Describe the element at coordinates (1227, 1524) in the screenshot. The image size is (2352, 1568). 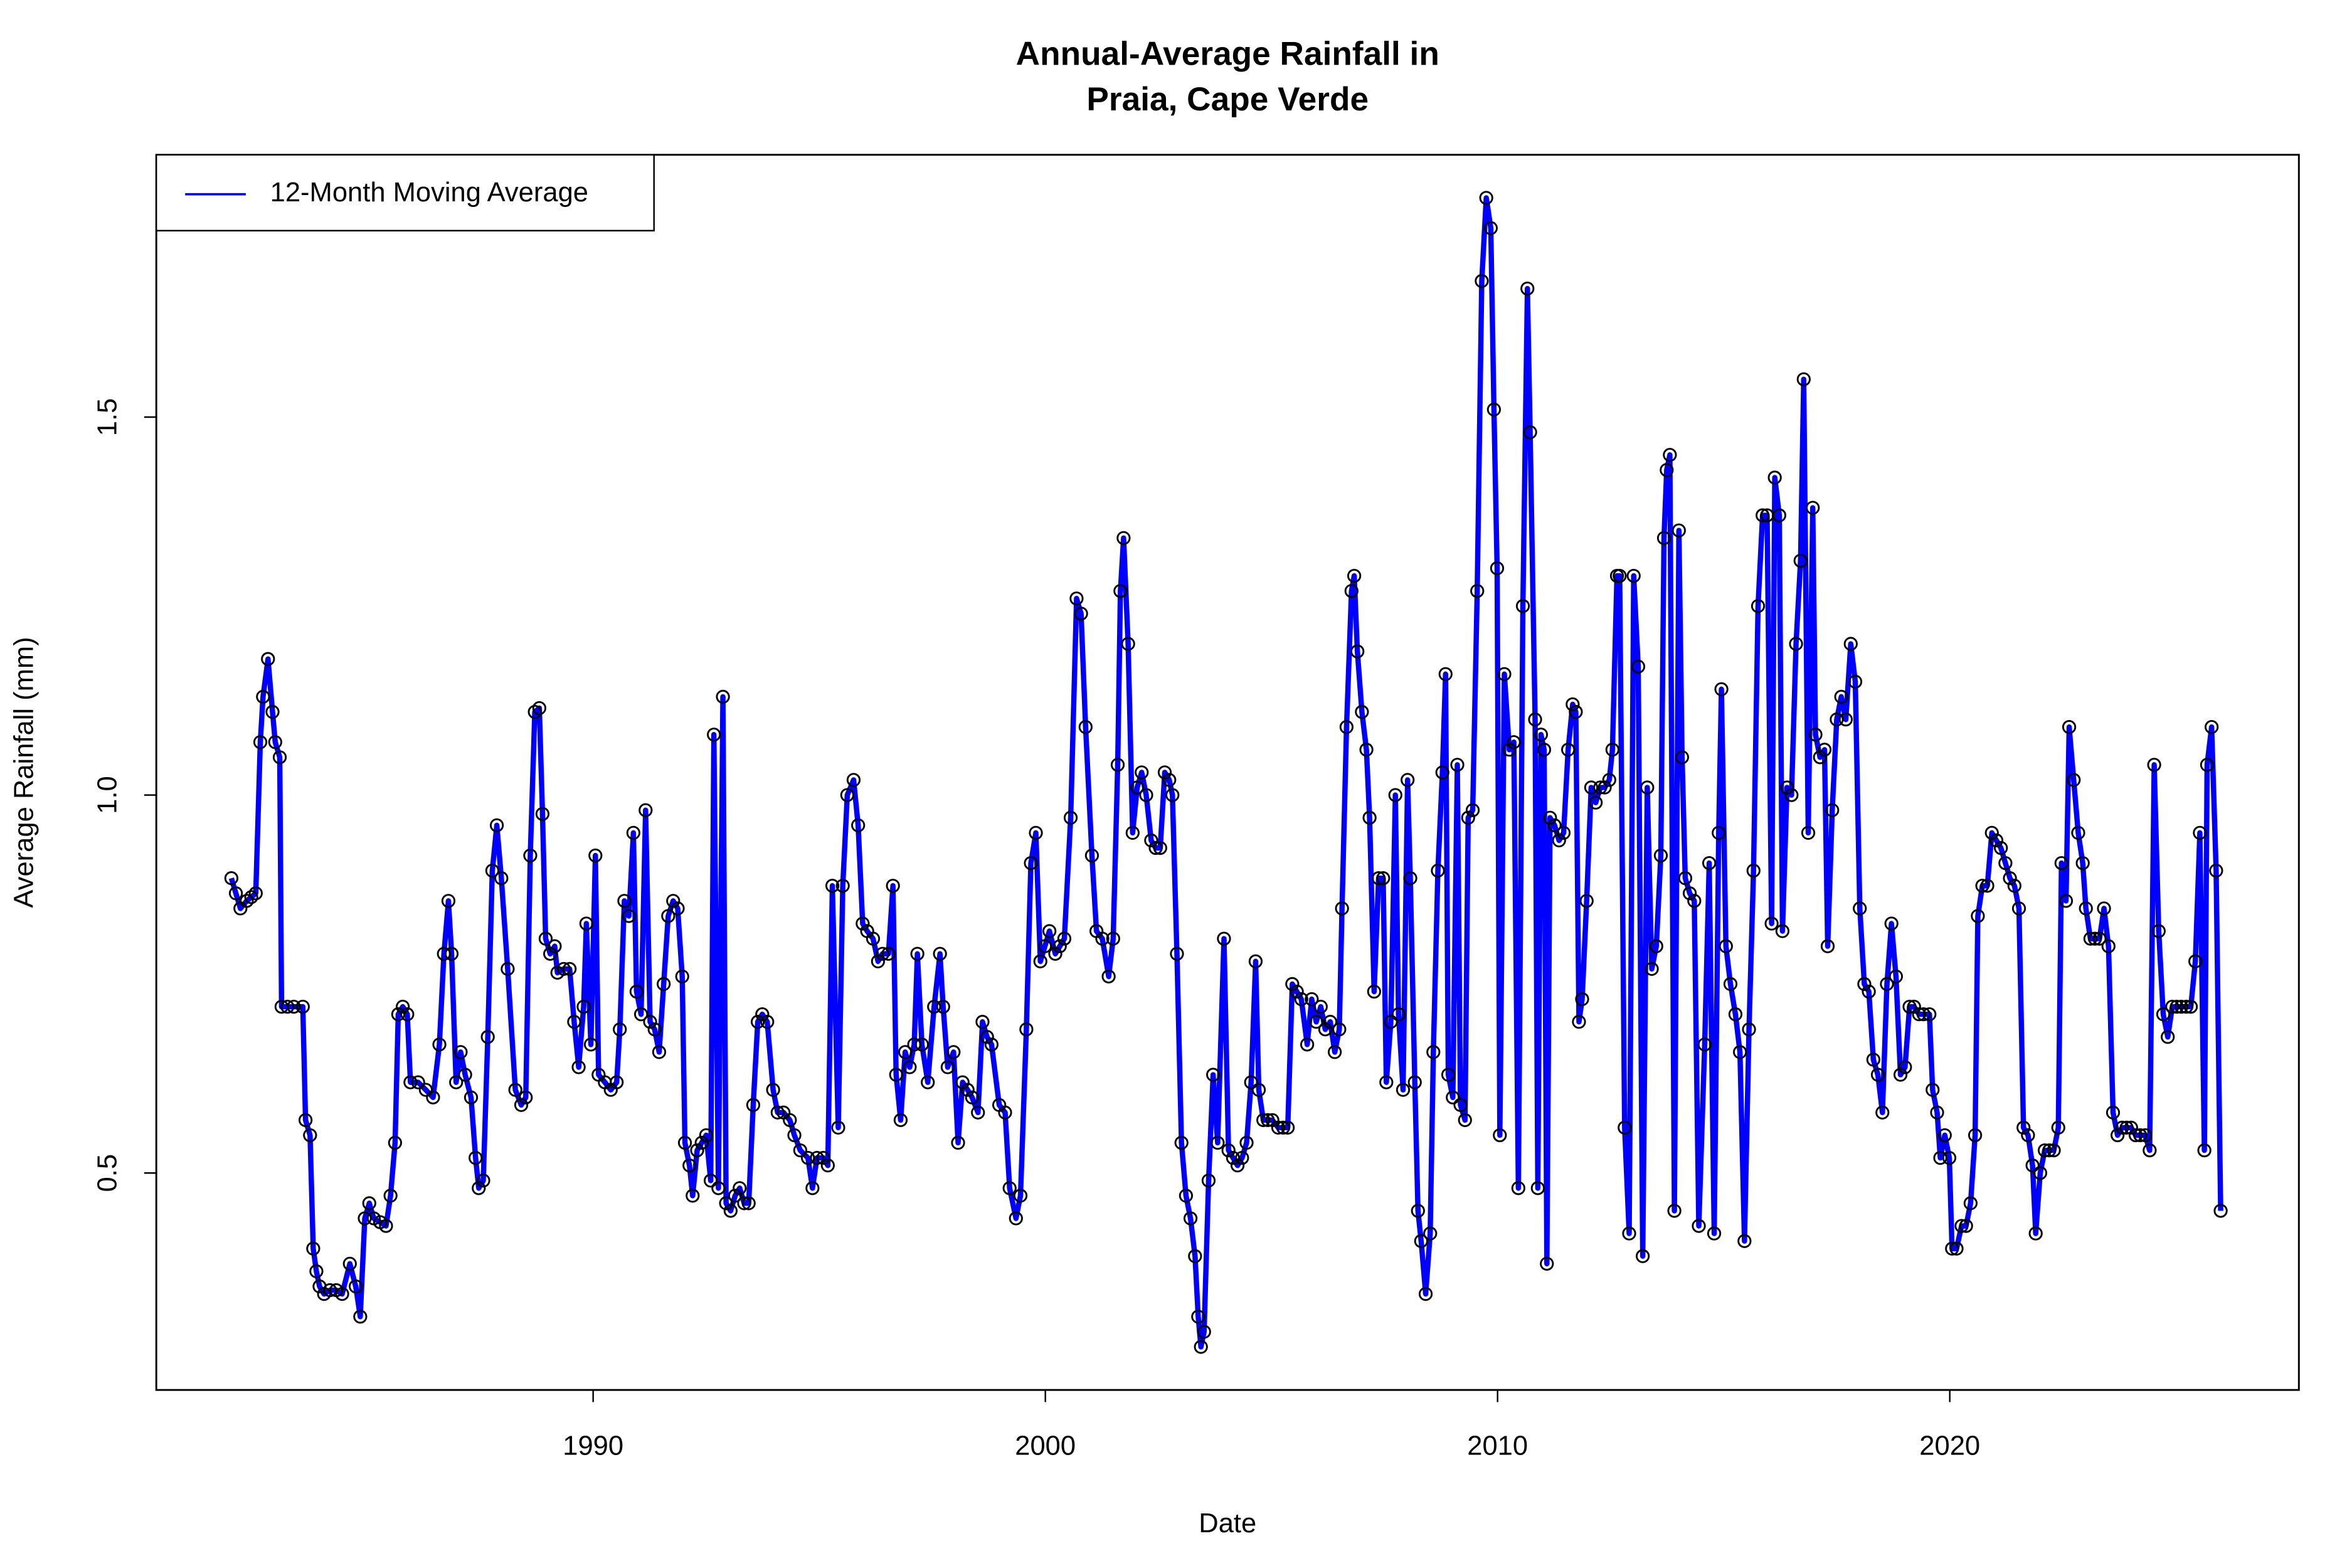
I see `x-axis-label: Date` at that location.